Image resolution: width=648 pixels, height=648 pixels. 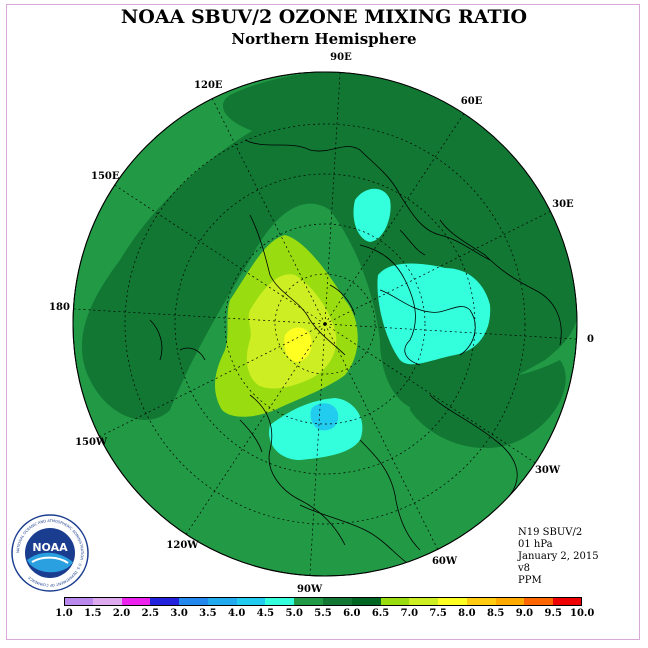 I want to click on longitude-label: 150E, so click(x=105, y=177).